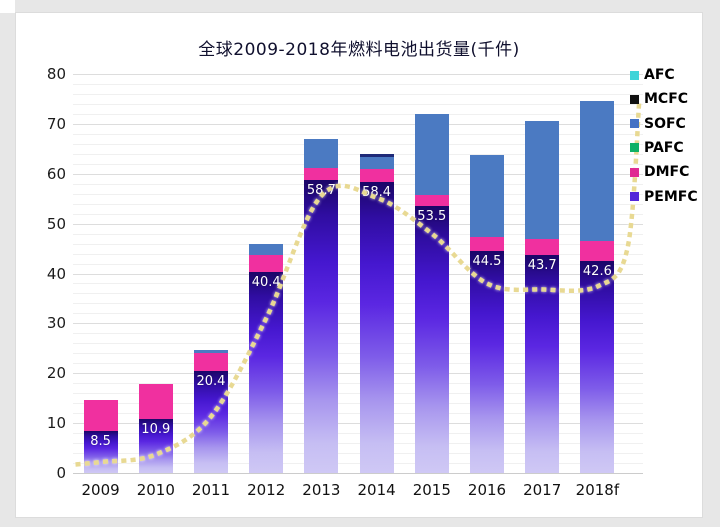  I want to click on legend-swatch-SOFC, so click(634, 124).